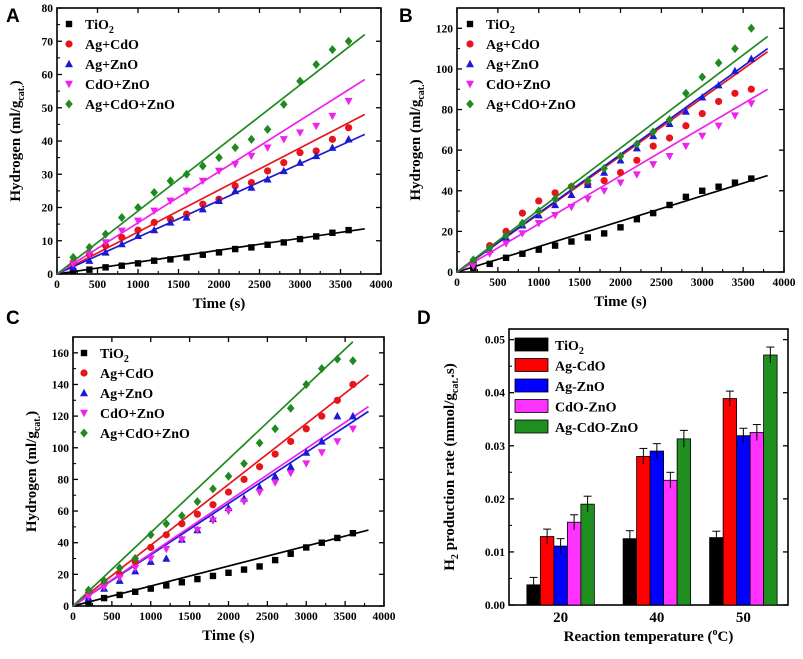 The image size is (803, 659). I want to click on x-tick-label: 500, so click(98, 285).